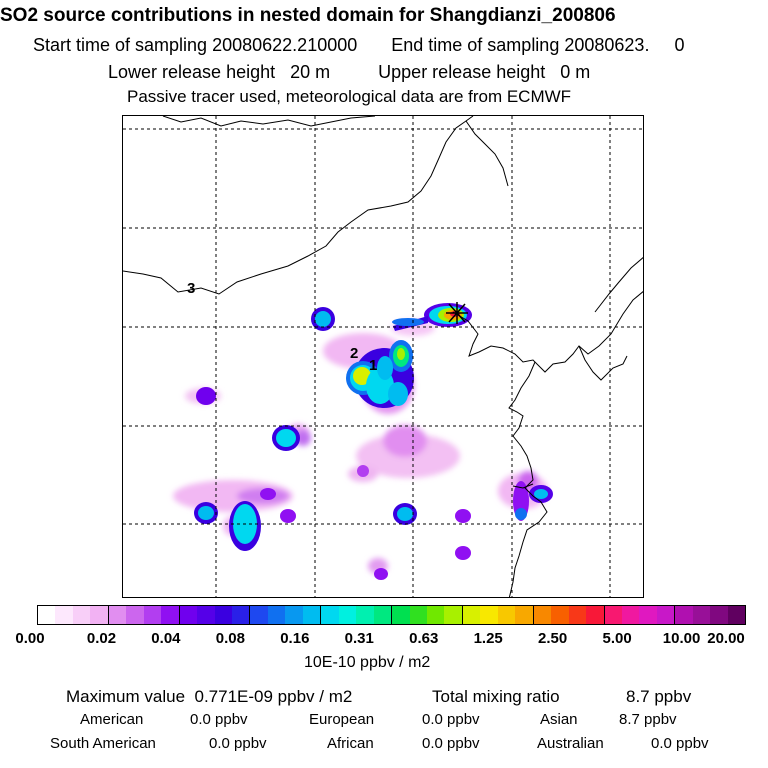  Describe the element at coordinates (166, 638) in the screenshot. I see `legend-tick-label: 0.04` at that location.